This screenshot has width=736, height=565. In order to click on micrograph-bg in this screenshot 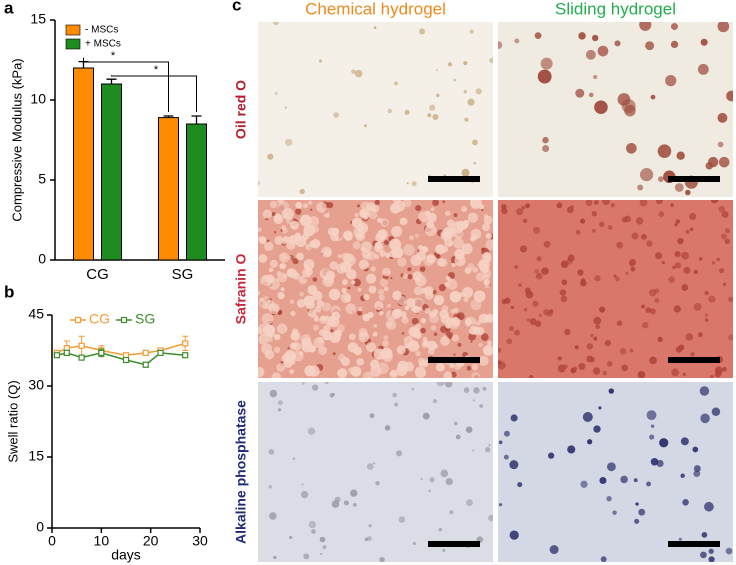, I will do `click(375, 472)`.